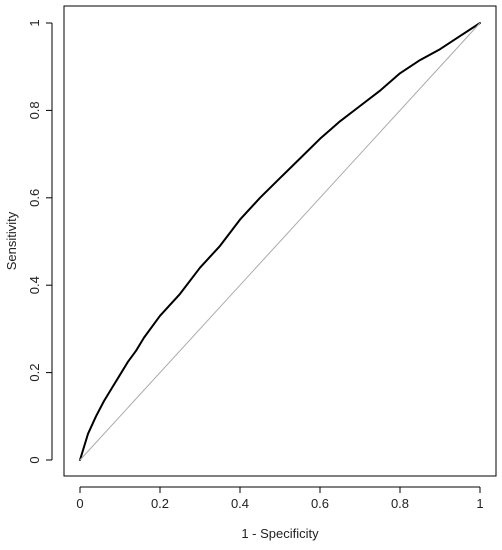 Image resolution: width=502 pixels, height=550 pixels. What do you see at coordinates (34, 285) in the screenshot?
I see `y-tick-label: 0.4` at bounding box center [34, 285].